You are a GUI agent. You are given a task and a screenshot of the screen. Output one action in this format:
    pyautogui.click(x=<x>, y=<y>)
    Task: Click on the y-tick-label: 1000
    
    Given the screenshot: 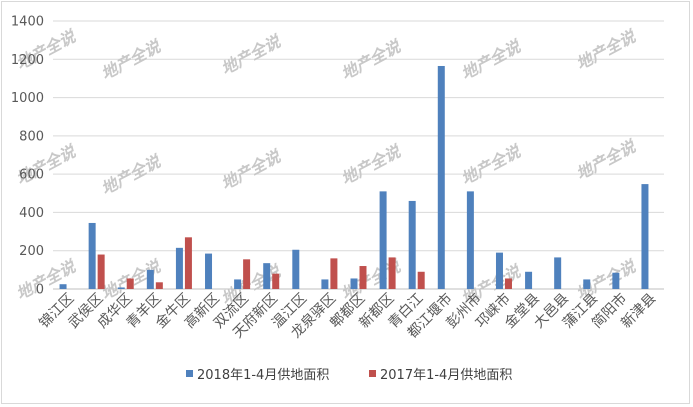 What is the action you would take?
    pyautogui.click(x=27, y=98)
    